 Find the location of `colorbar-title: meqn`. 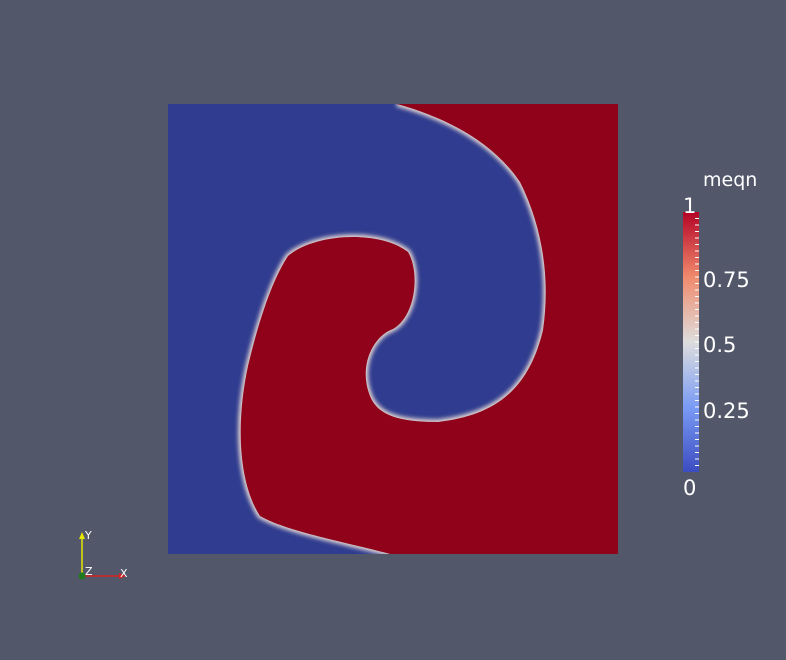

colorbar-title: meqn is located at coordinates (730, 180).